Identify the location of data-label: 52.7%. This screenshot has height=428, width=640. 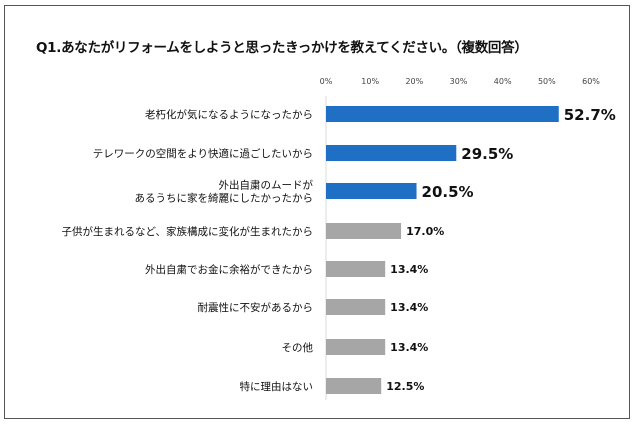
(590, 115).